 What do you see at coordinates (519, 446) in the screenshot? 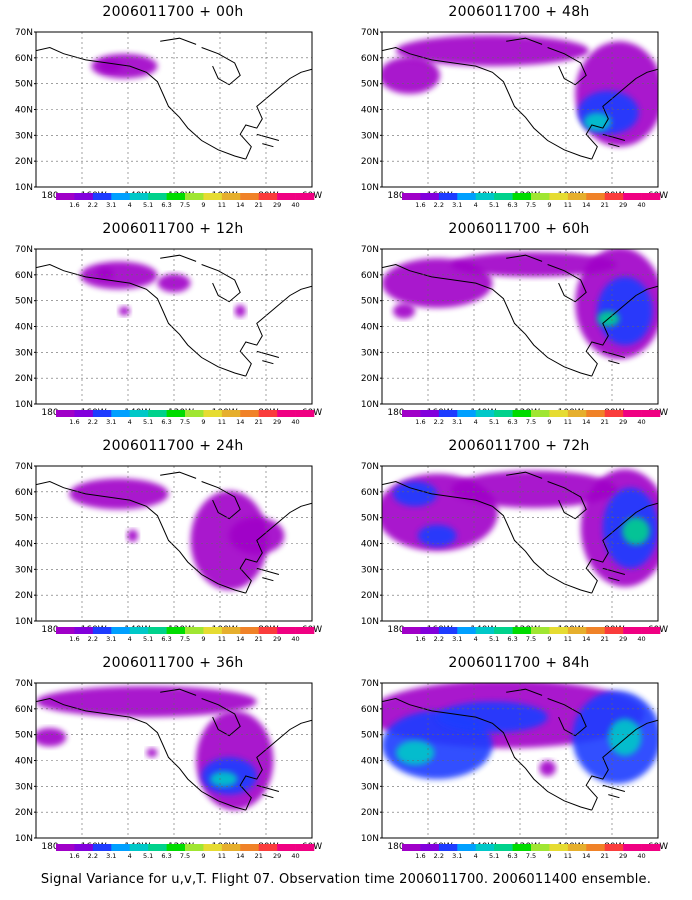
I see `panel-title: 2006011700 + 72h` at bounding box center [519, 446].